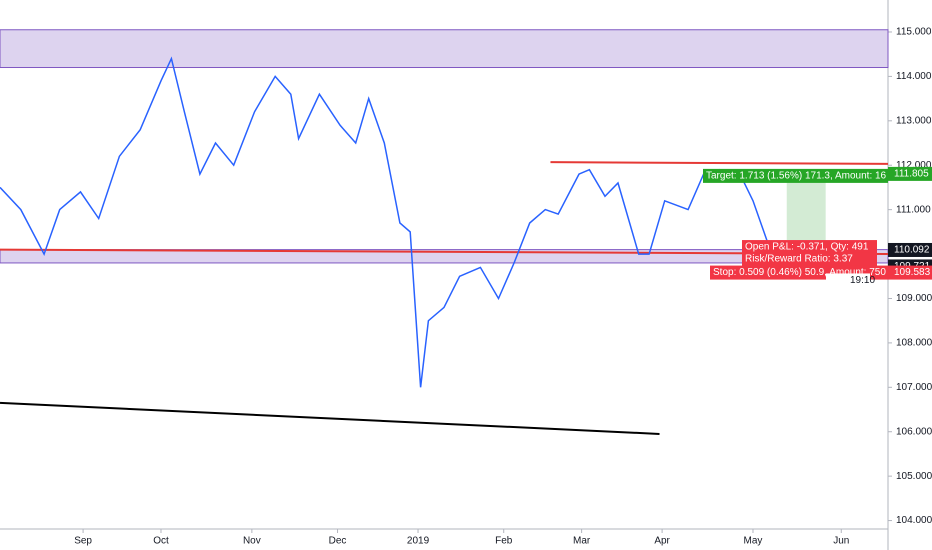 This screenshot has height=550, width=932. I want to click on x-tick-label: Jun, so click(841, 541).